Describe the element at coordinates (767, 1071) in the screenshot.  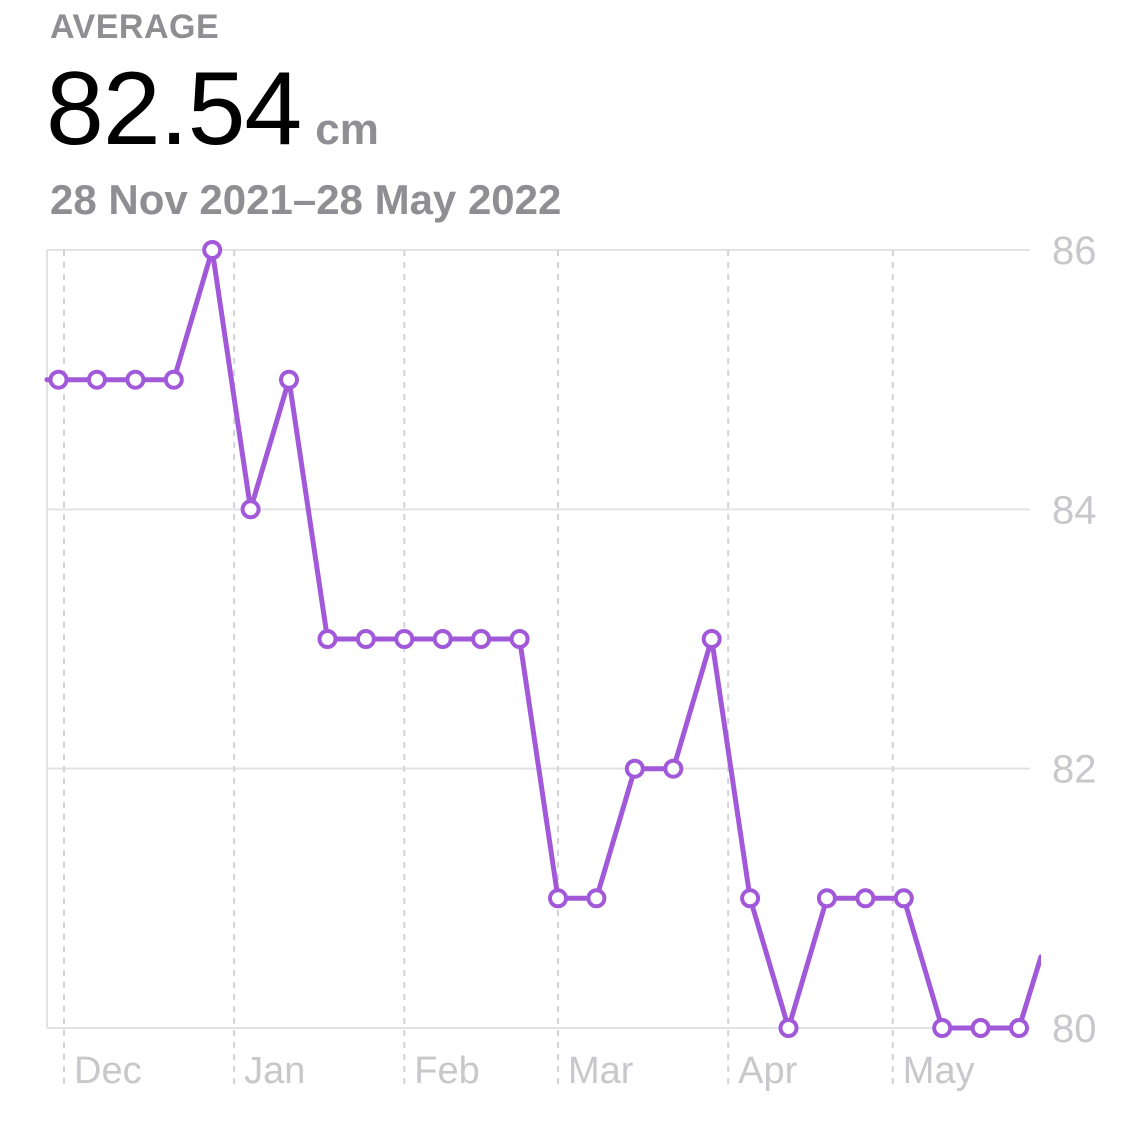
I see `x-tick-label: Apr` at that location.